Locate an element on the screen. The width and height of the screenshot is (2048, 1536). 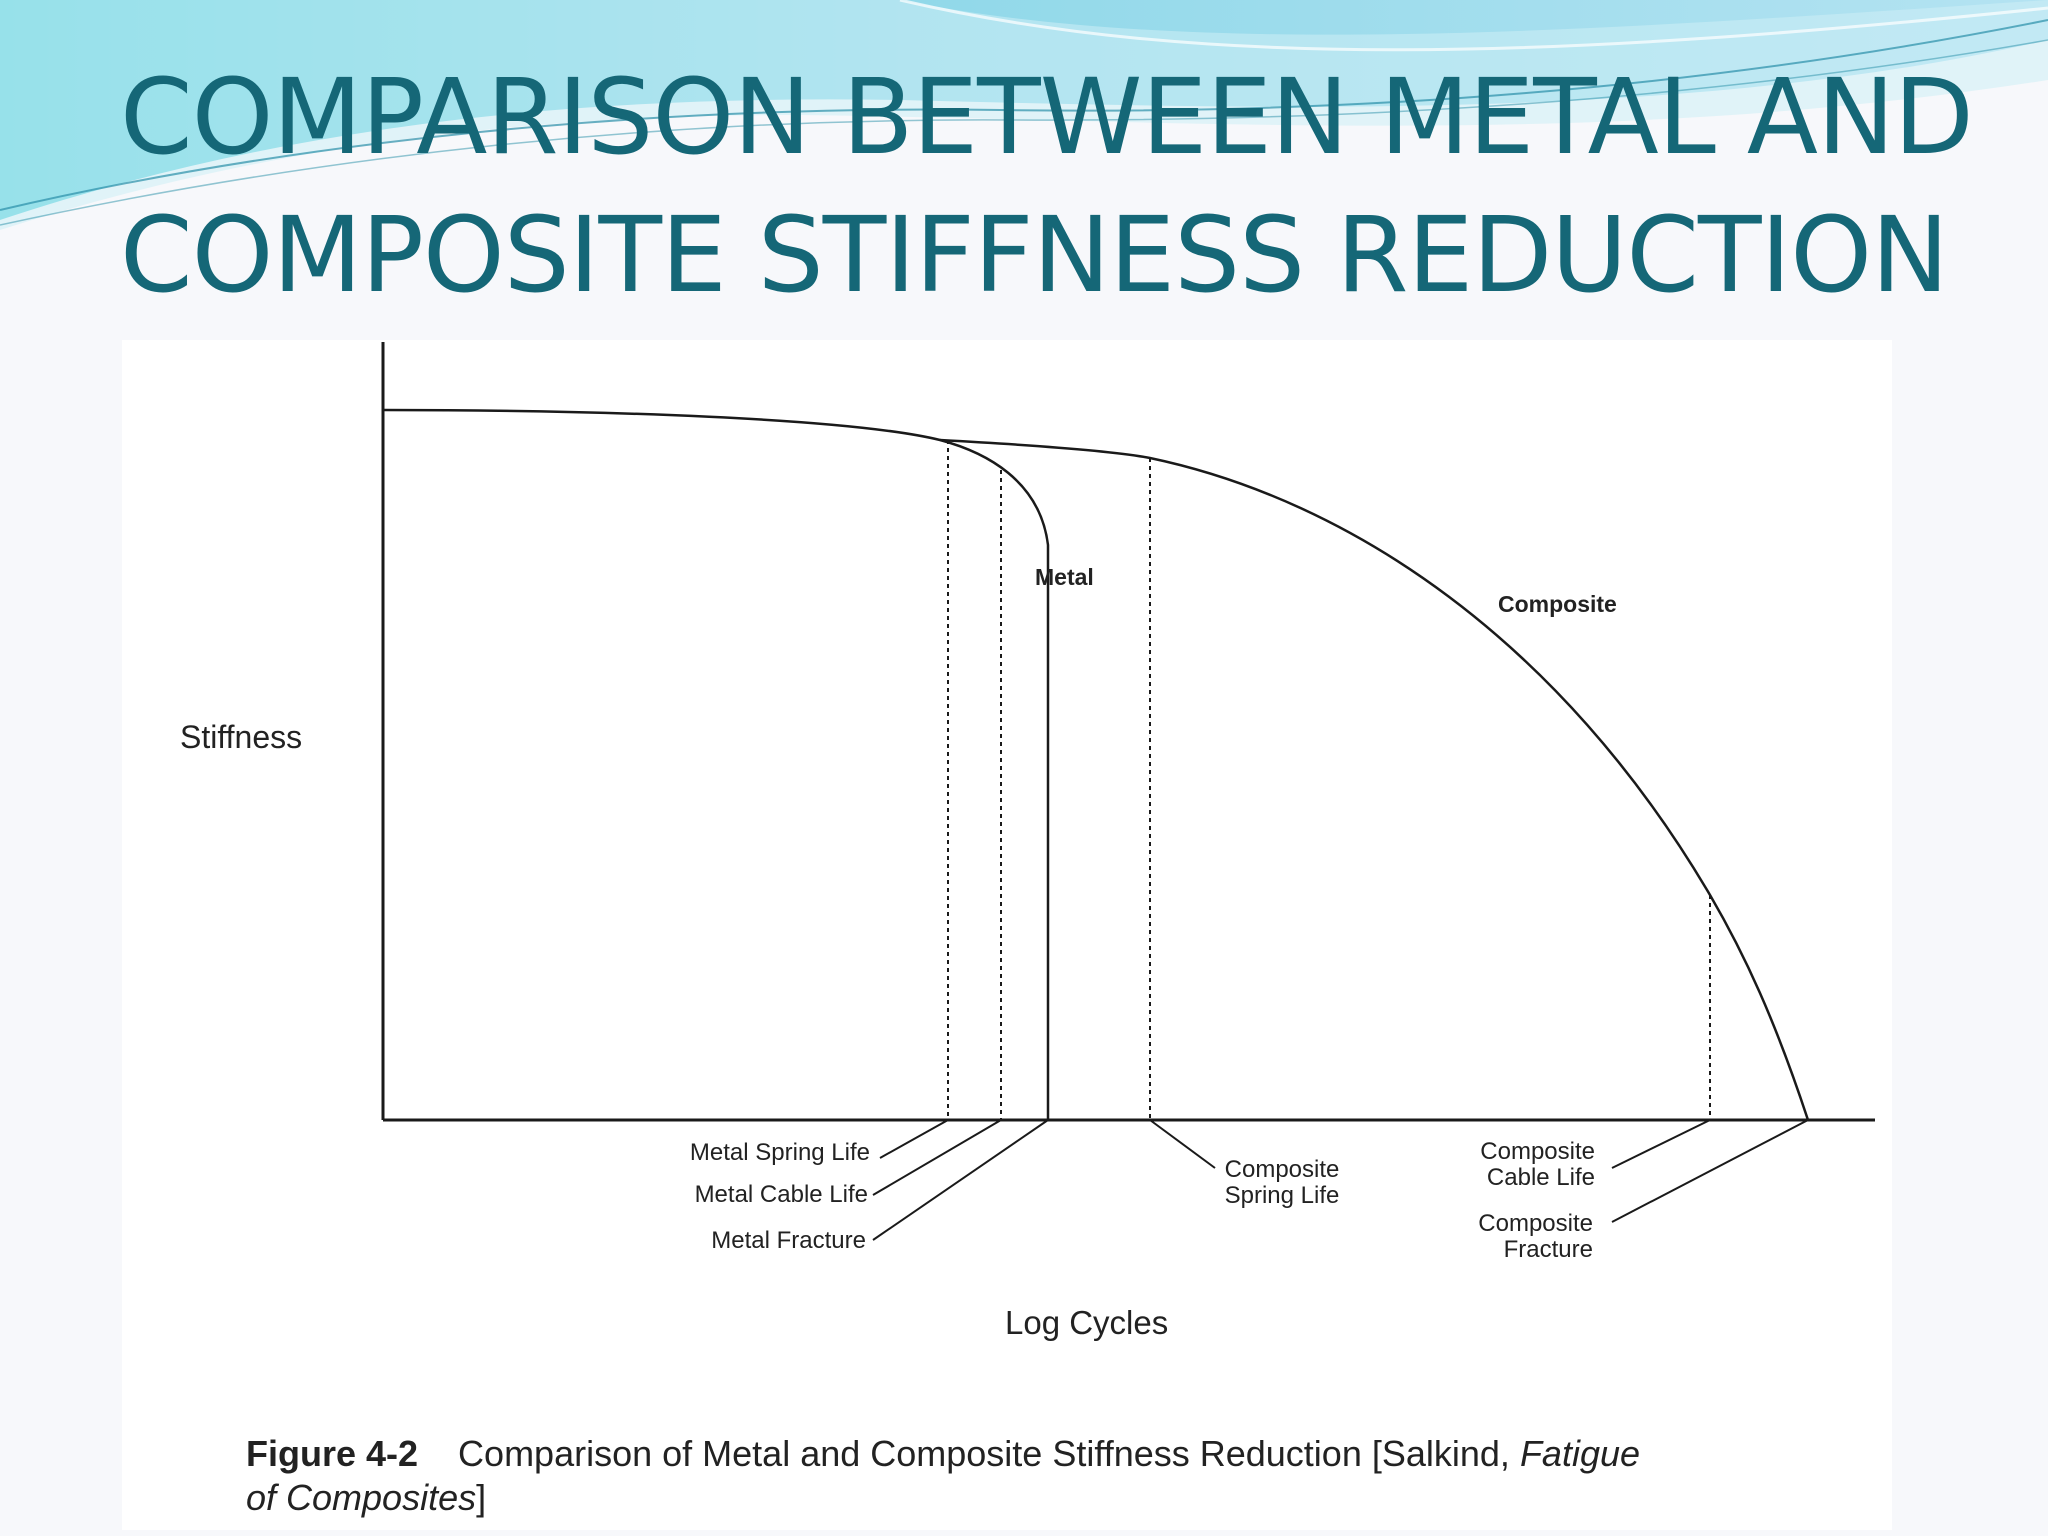
metal-curve-label: Metal is located at coordinates (1064, 577).